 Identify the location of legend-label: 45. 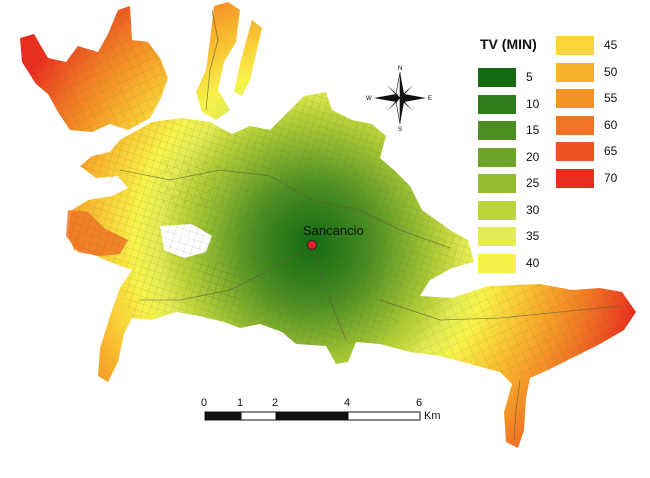
(611, 45).